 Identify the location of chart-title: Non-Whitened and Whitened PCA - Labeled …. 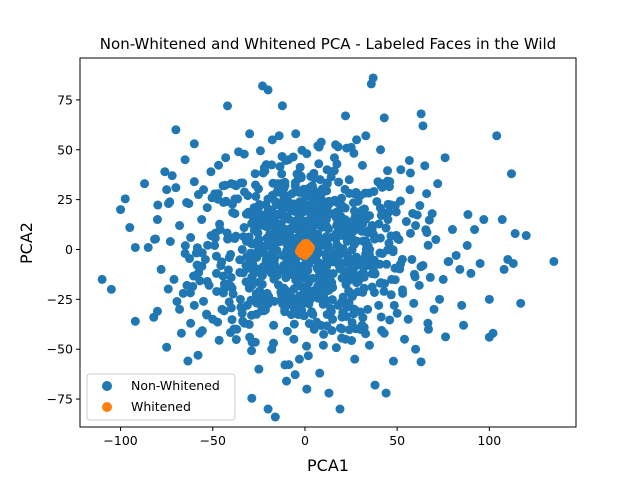
(328, 44).